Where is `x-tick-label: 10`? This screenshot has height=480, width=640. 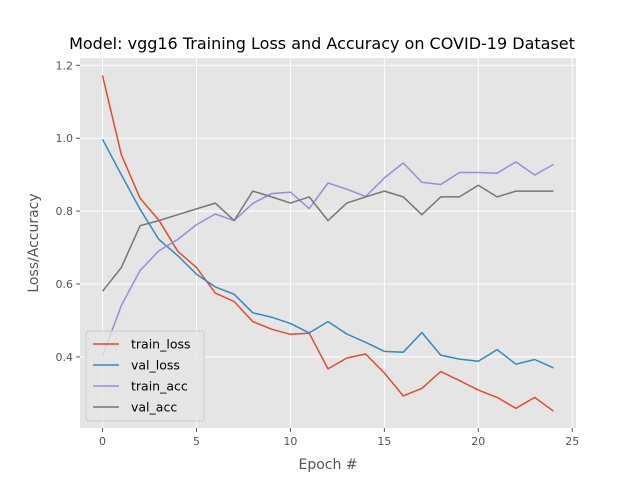
x-tick-label: 10 is located at coordinates (290, 441).